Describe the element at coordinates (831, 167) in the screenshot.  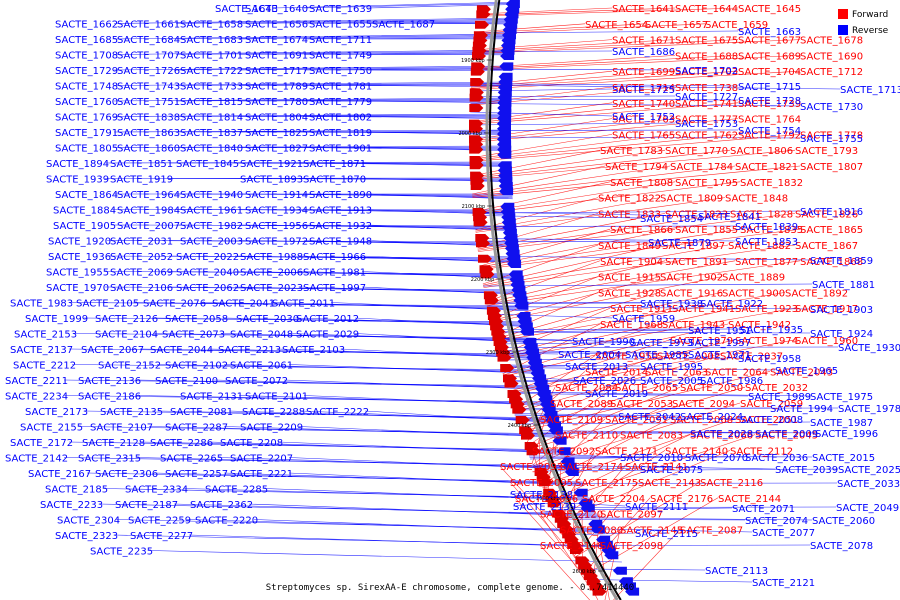
I see `forward-feature-label: SACTE_1807` at that location.